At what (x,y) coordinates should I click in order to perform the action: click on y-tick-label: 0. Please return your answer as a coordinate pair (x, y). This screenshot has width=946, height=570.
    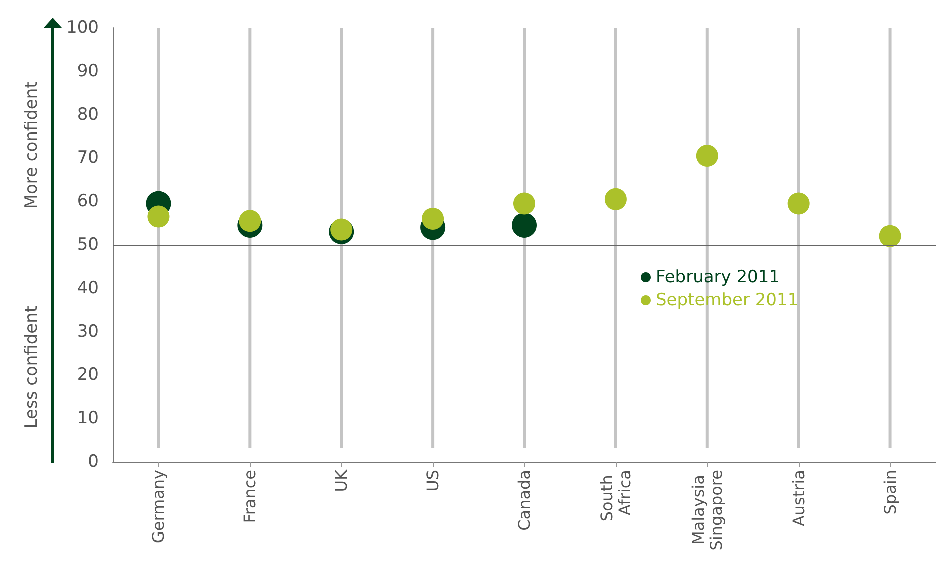
    Looking at the image, I should click on (93, 462).